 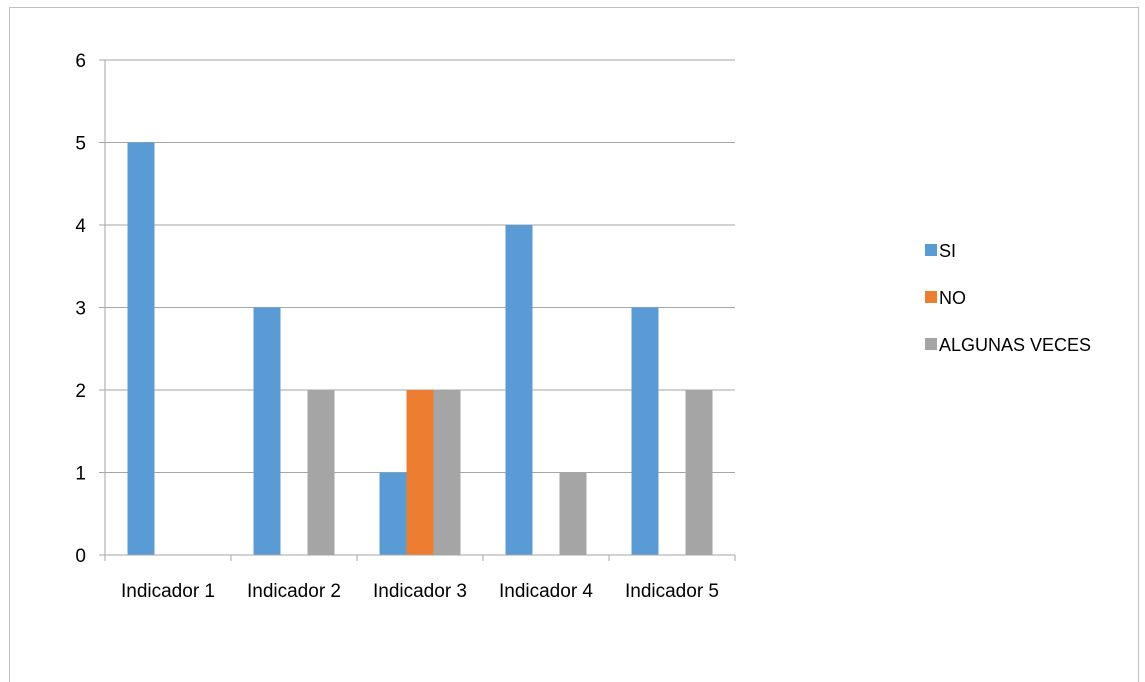 What do you see at coordinates (80, 556) in the screenshot?
I see `y-tick-label: 0` at bounding box center [80, 556].